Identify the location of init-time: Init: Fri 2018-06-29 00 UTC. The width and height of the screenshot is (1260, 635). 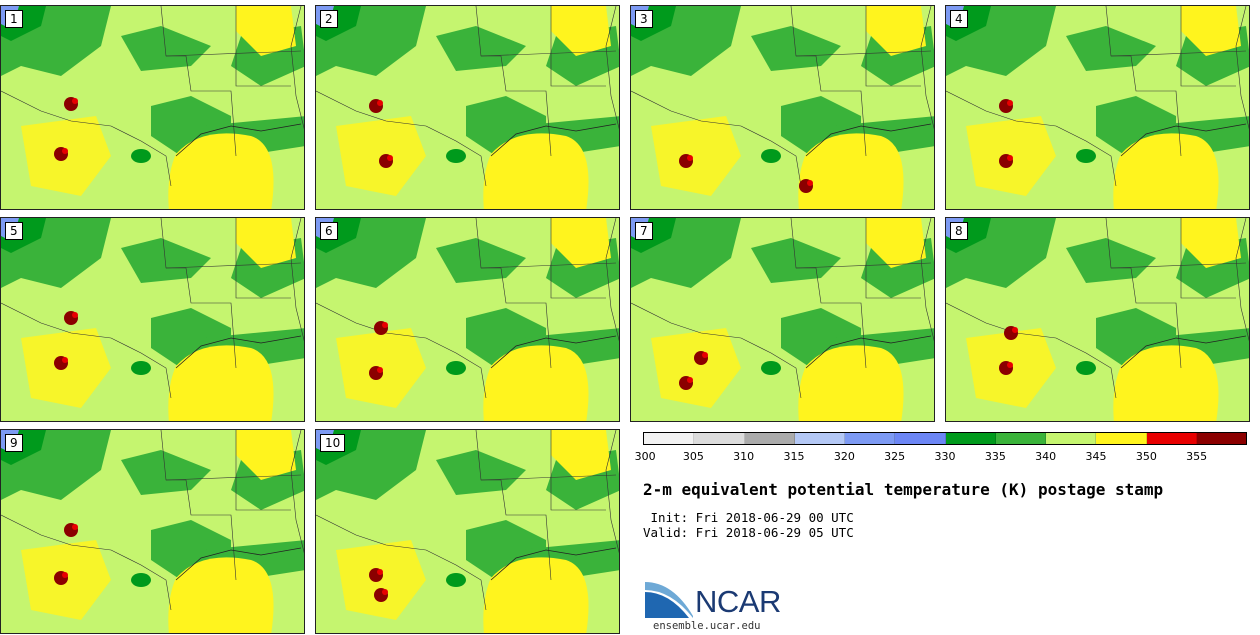
(748, 517).